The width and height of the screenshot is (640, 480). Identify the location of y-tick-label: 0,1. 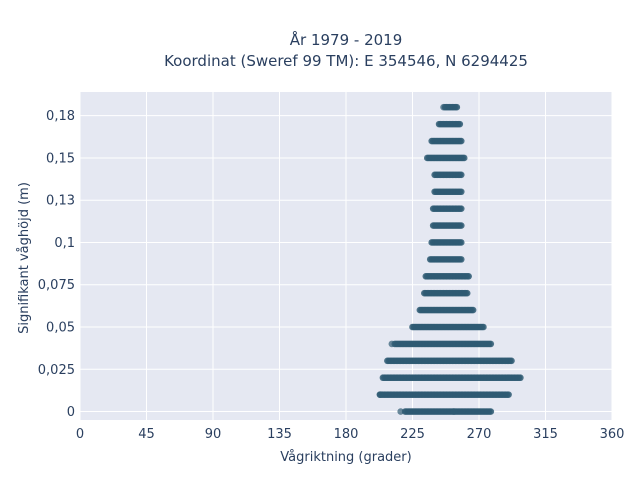
(64, 243).